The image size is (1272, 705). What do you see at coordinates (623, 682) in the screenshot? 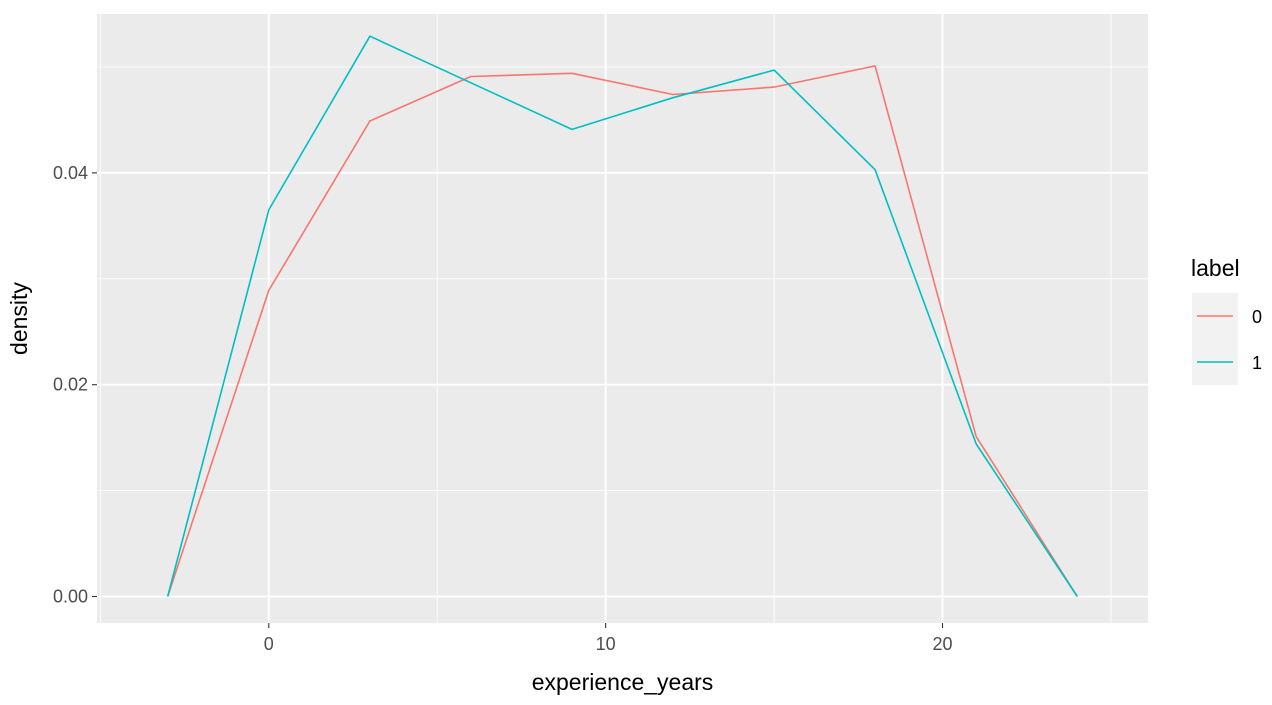
I see `x-axis-title: experience_years` at bounding box center [623, 682].